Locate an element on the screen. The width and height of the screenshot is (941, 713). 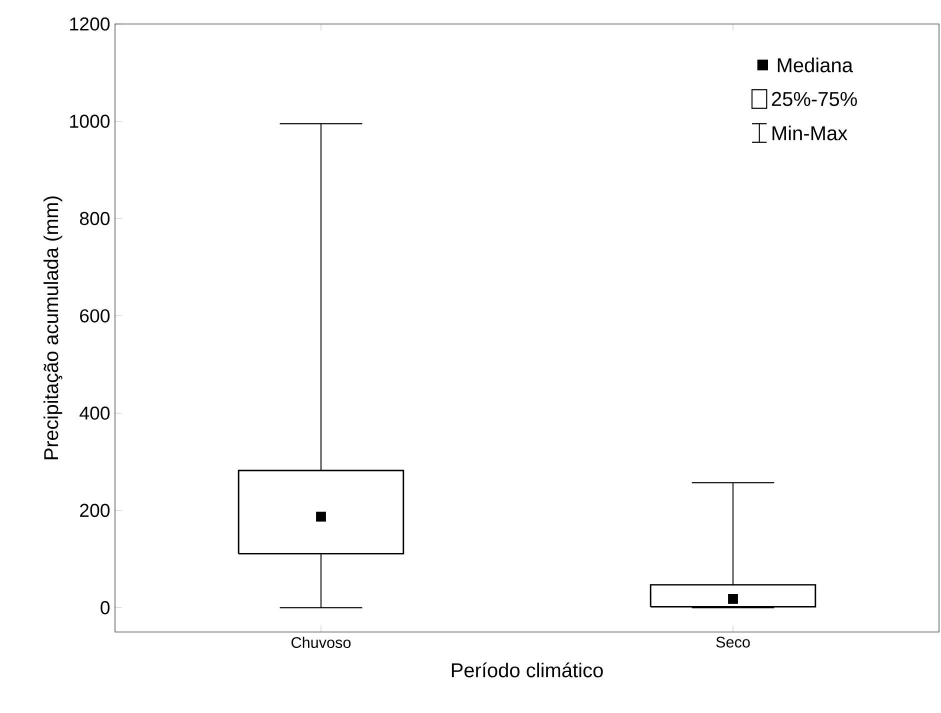
x-axis-title: Período climático is located at coordinates (527, 670).